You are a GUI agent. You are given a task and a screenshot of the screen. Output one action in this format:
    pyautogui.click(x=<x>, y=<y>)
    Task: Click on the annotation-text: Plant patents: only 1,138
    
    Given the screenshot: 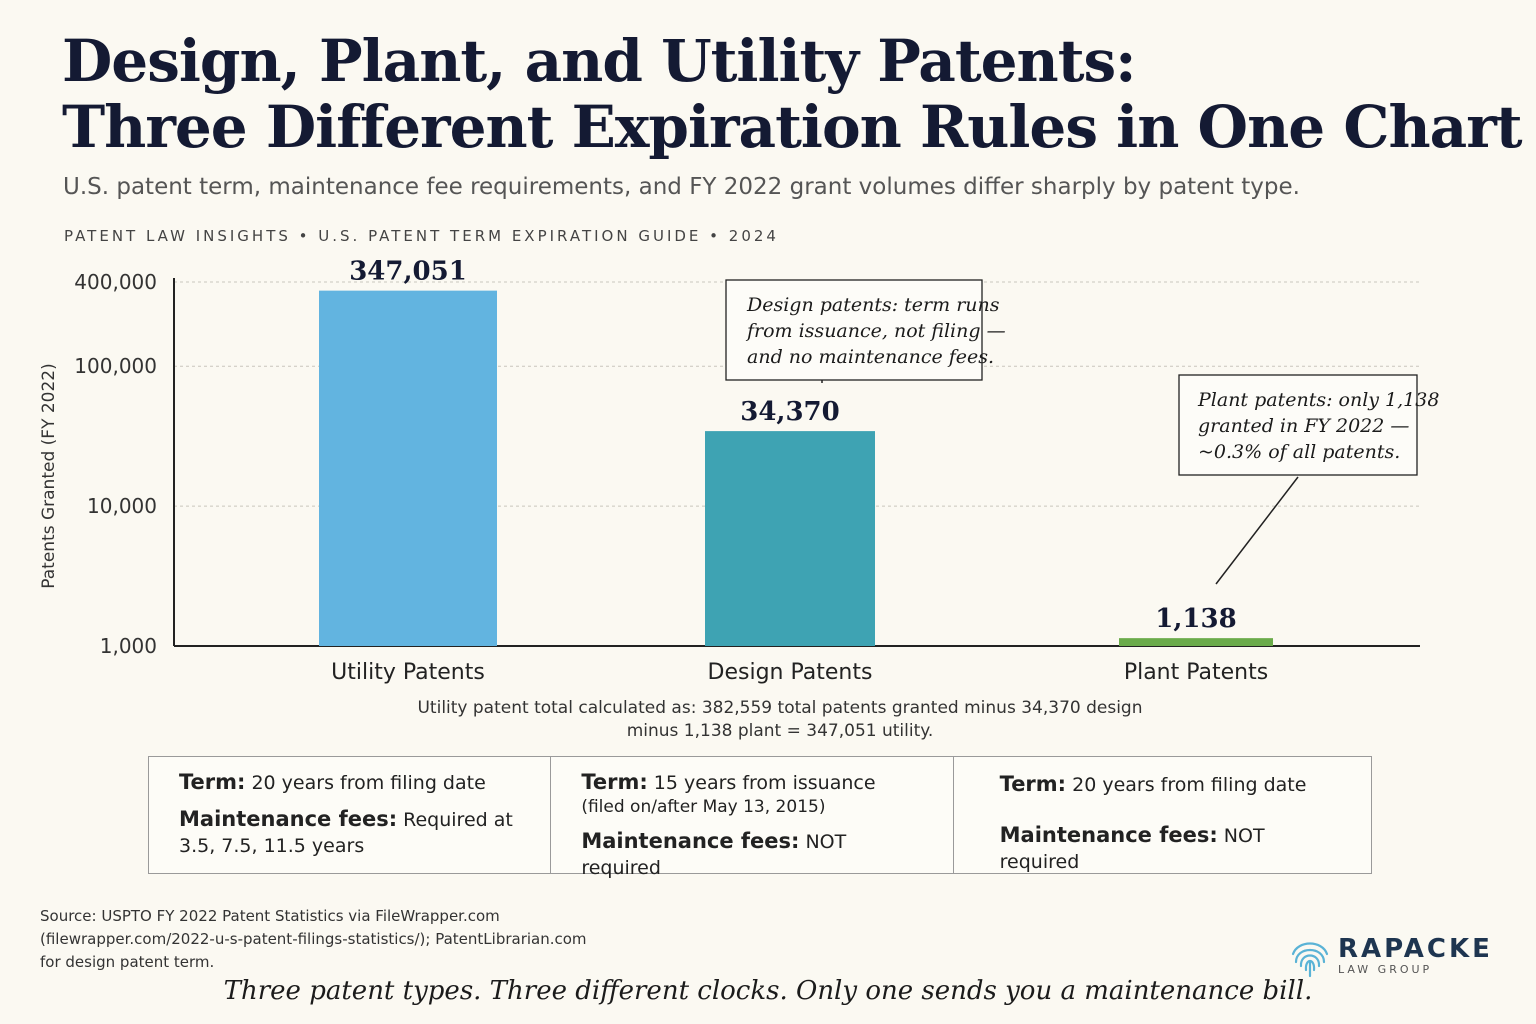 What is the action you would take?
    pyautogui.click(x=1318, y=400)
    